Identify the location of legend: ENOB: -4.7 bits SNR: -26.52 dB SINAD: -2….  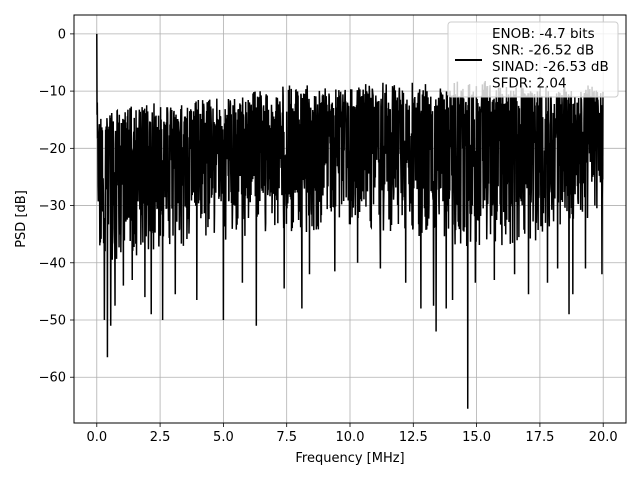
(533, 59).